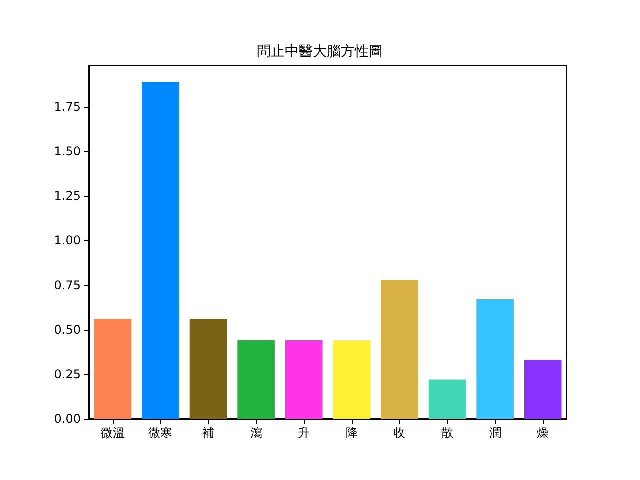 This screenshot has height=480, width=640. What do you see at coordinates (67, 329) in the screenshot?
I see `y-tick-label: 0.50` at bounding box center [67, 329].